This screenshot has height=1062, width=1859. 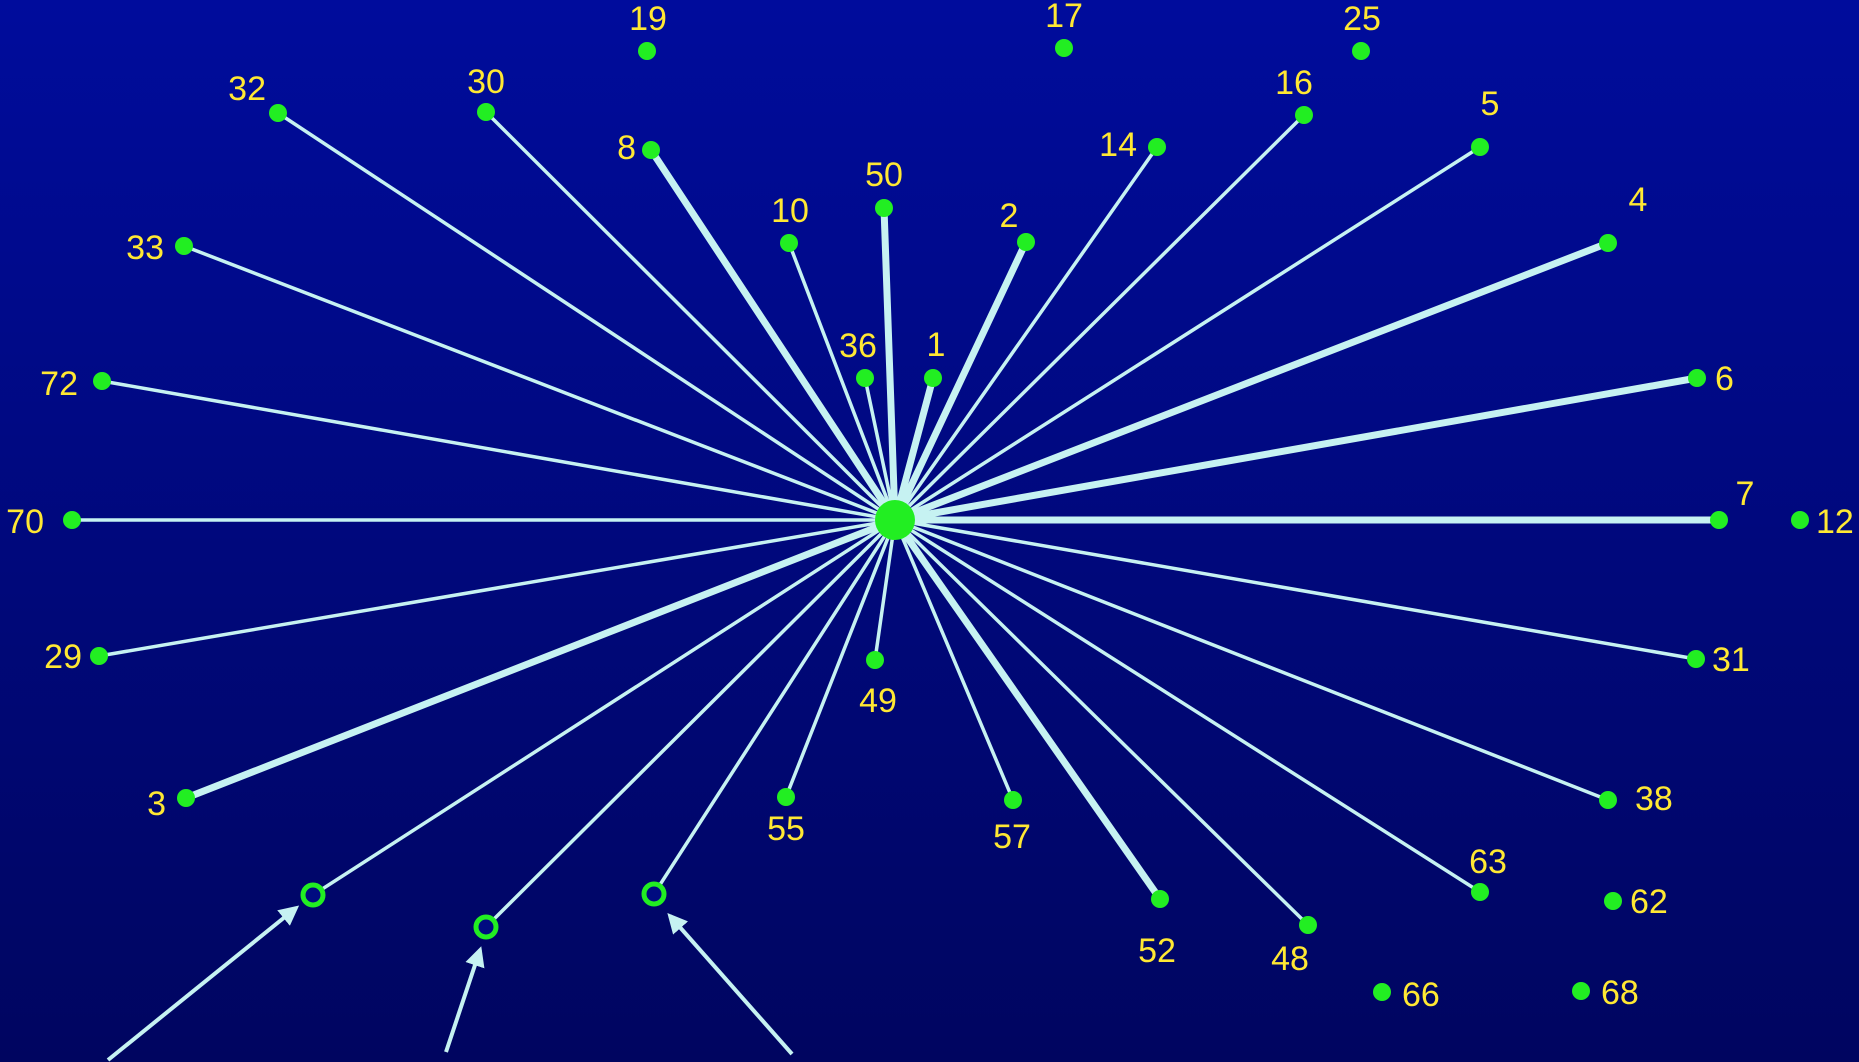 What do you see at coordinates (648, 19) in the screenshot?
I see `node-label-19: 19` at bounding box center [648, 19].